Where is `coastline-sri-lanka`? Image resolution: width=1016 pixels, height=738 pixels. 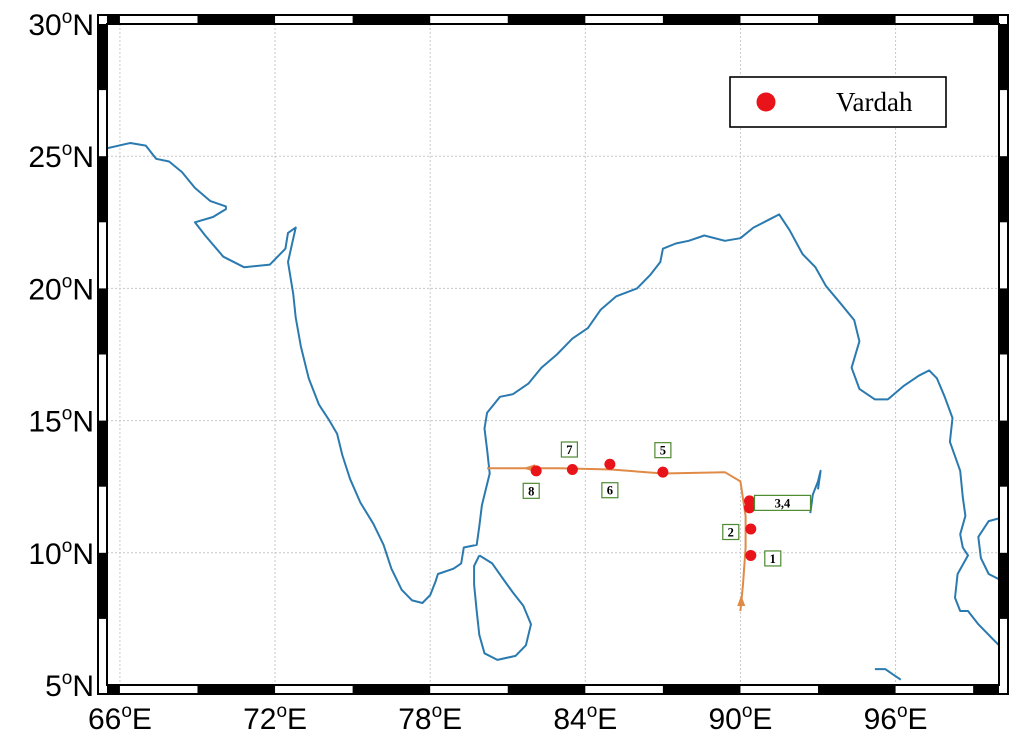 coastline-sri-lanka is located at coordinates (502, 607).